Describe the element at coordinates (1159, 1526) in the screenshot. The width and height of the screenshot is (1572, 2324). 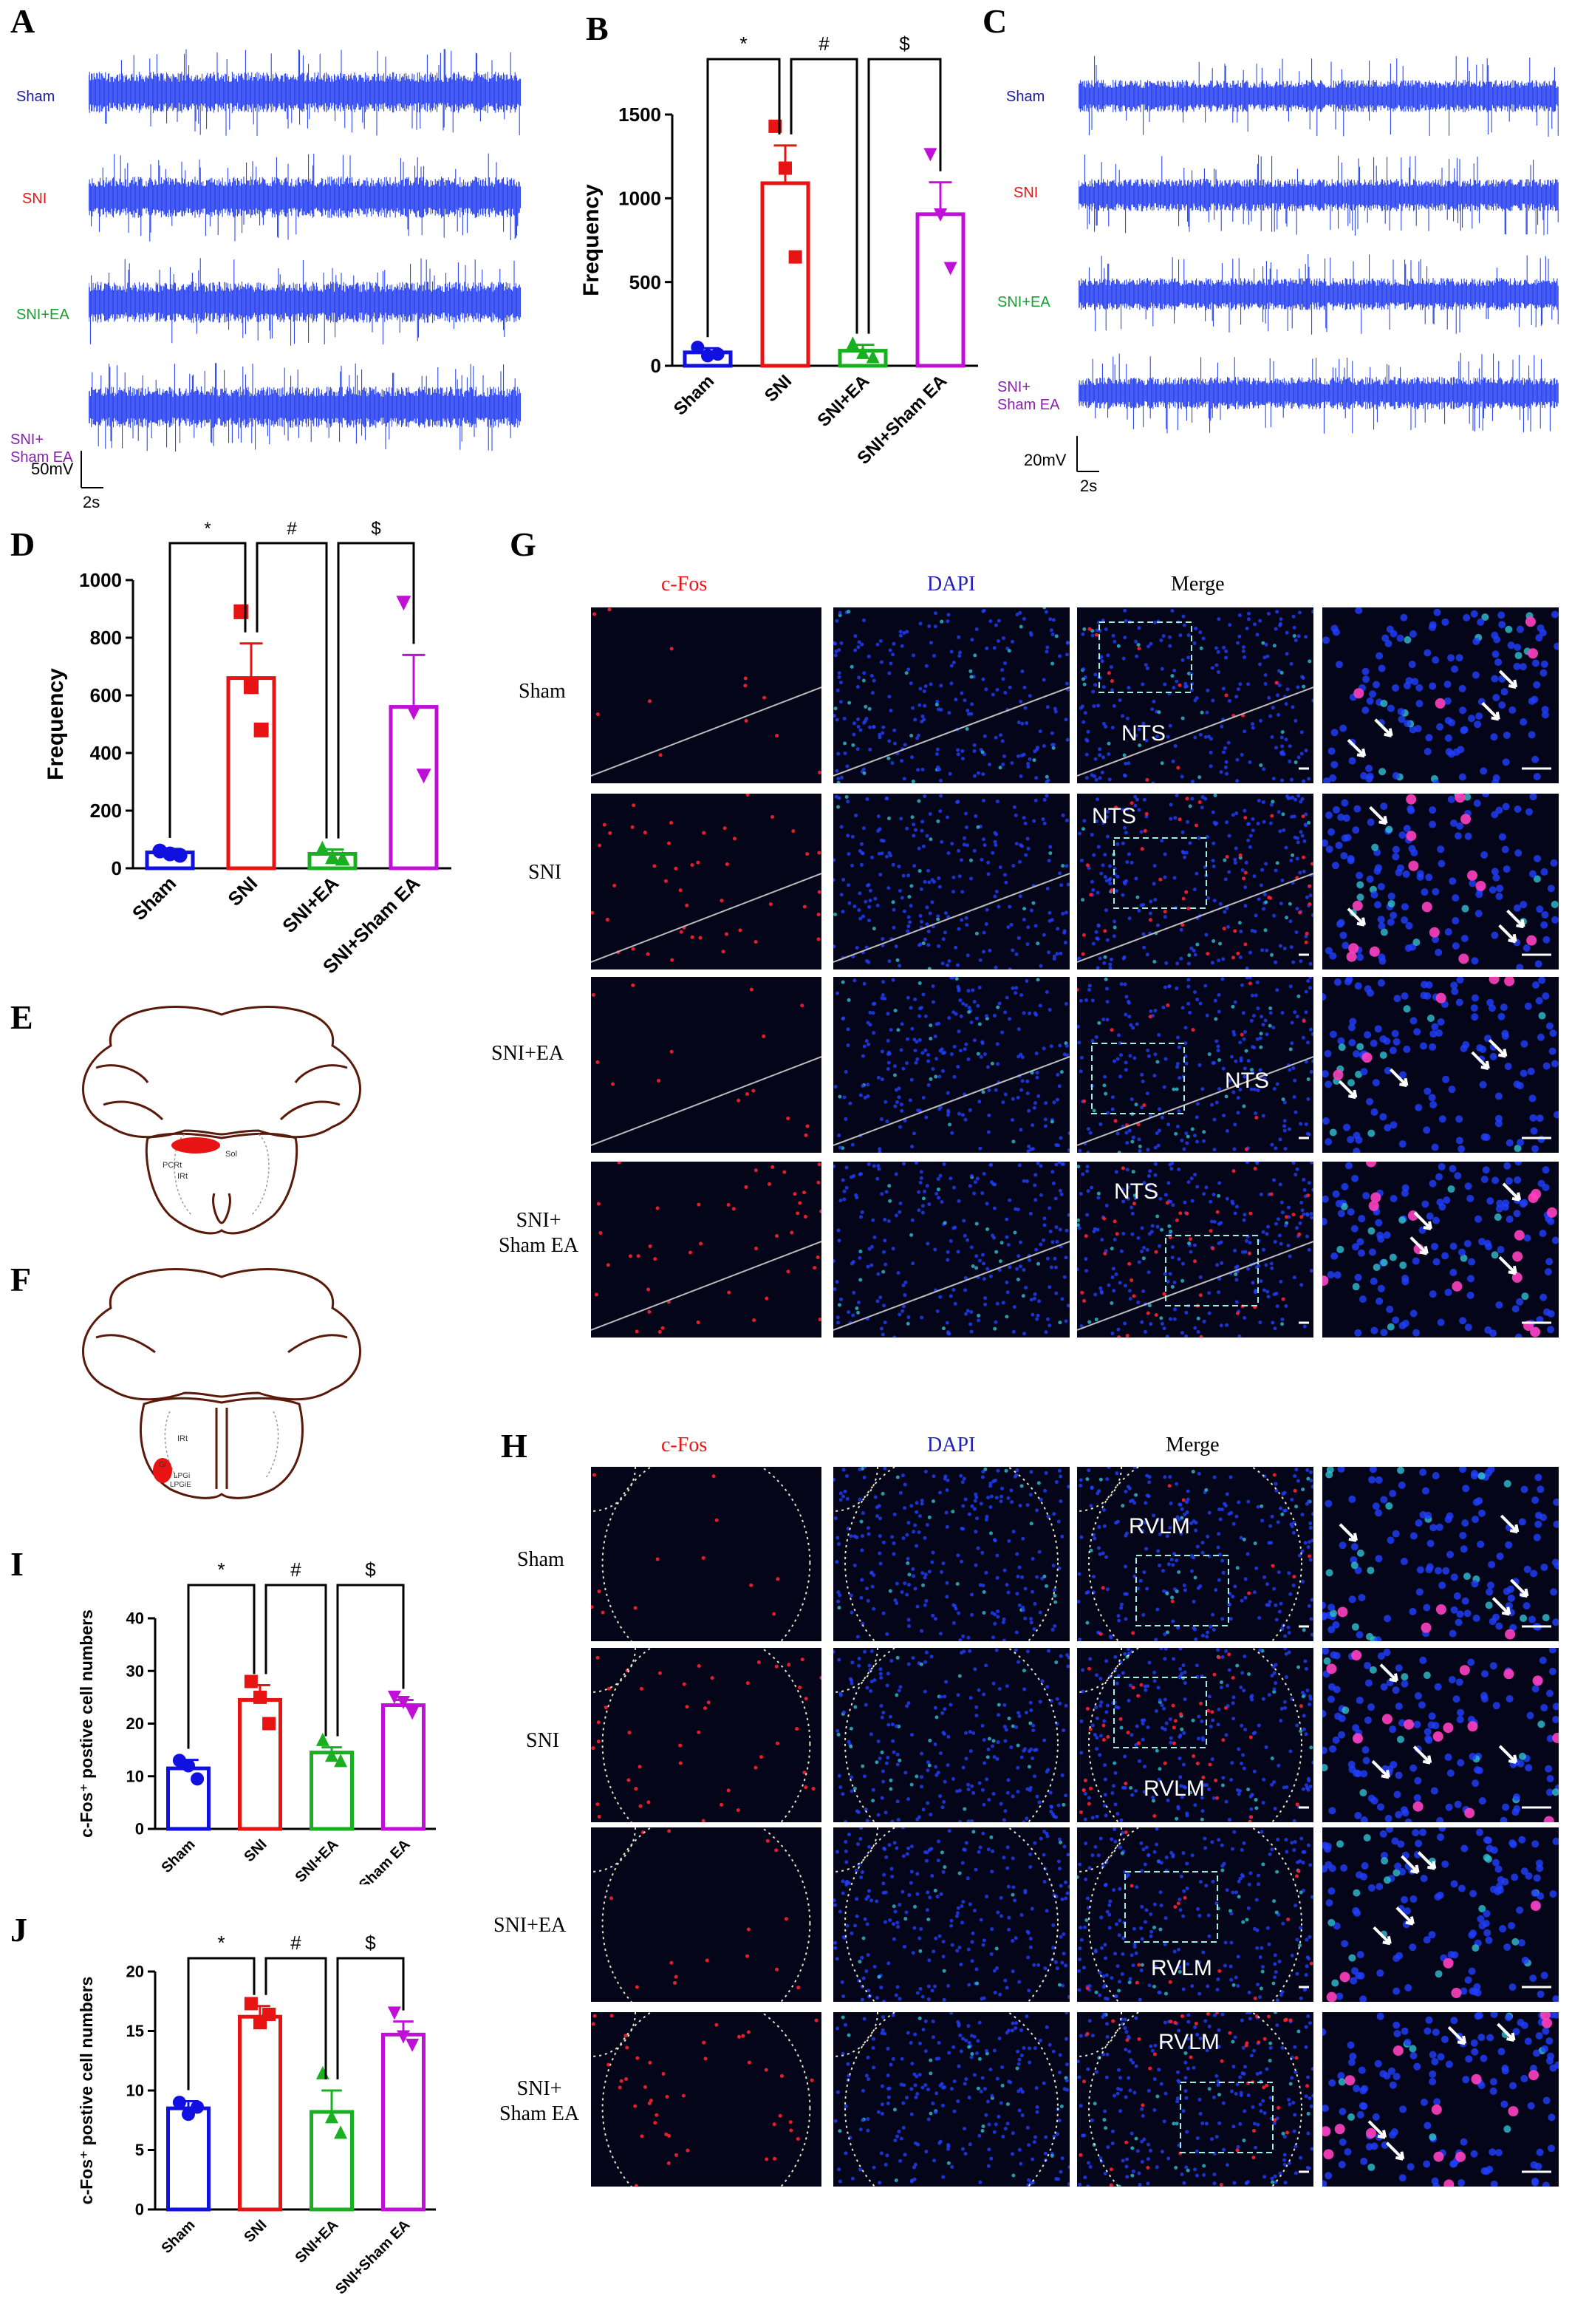
I see `region-label: RVLM` at that location.